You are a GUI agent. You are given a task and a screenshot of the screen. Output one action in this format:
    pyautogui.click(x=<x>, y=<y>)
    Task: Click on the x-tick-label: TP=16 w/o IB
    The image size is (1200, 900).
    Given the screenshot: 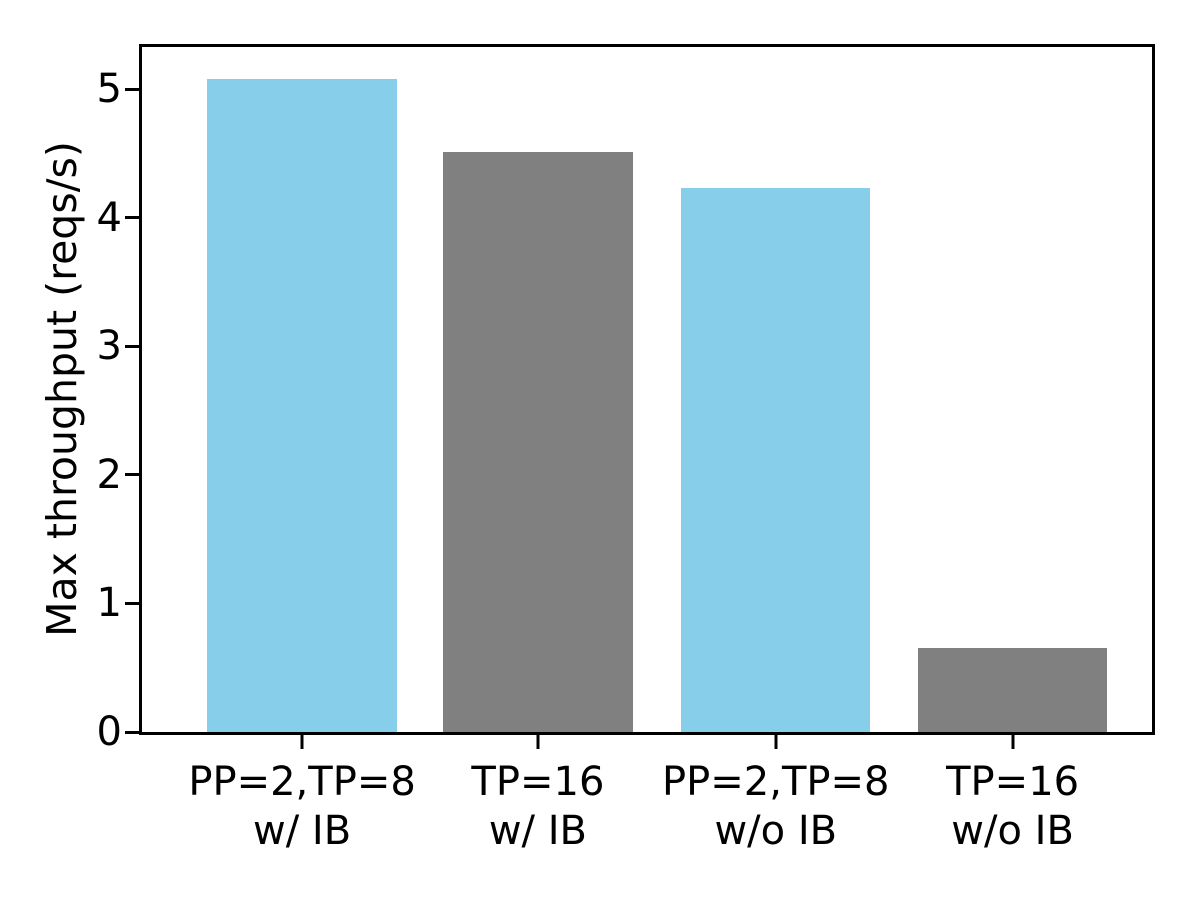 What is the action you would take?
    pyautogui.click(x=1012, y=807)
    